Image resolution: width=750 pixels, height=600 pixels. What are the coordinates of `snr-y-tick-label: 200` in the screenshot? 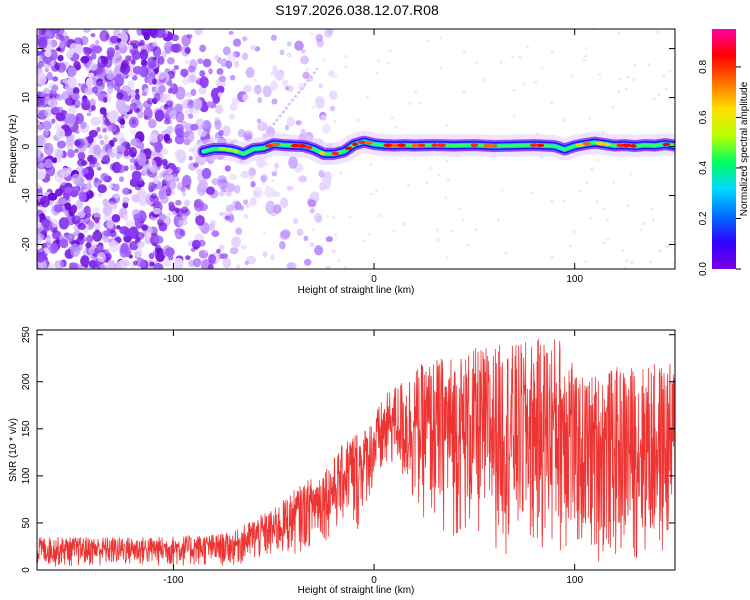 It's located at (26, 381).